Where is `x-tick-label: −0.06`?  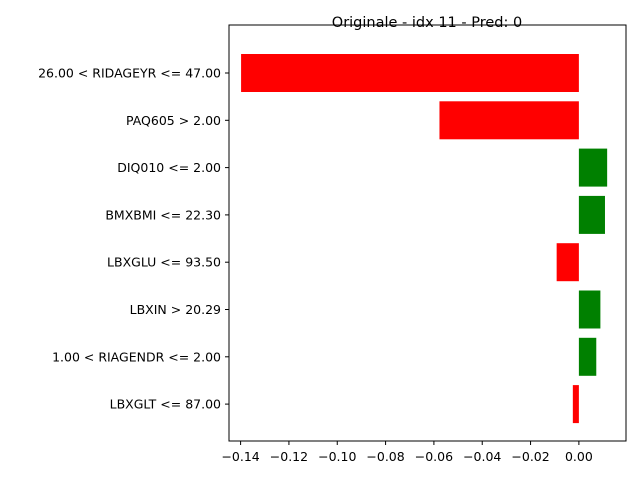 x-tick-label: −0.06 is located at coordinates (434, 456).